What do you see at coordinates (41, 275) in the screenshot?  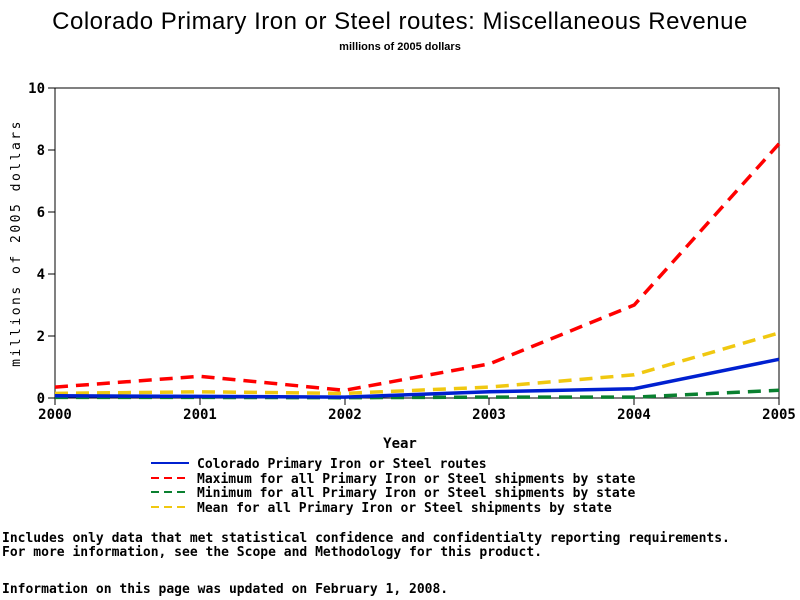 I see `y-tick-label-4: 4` at bounding box center [41, 275].